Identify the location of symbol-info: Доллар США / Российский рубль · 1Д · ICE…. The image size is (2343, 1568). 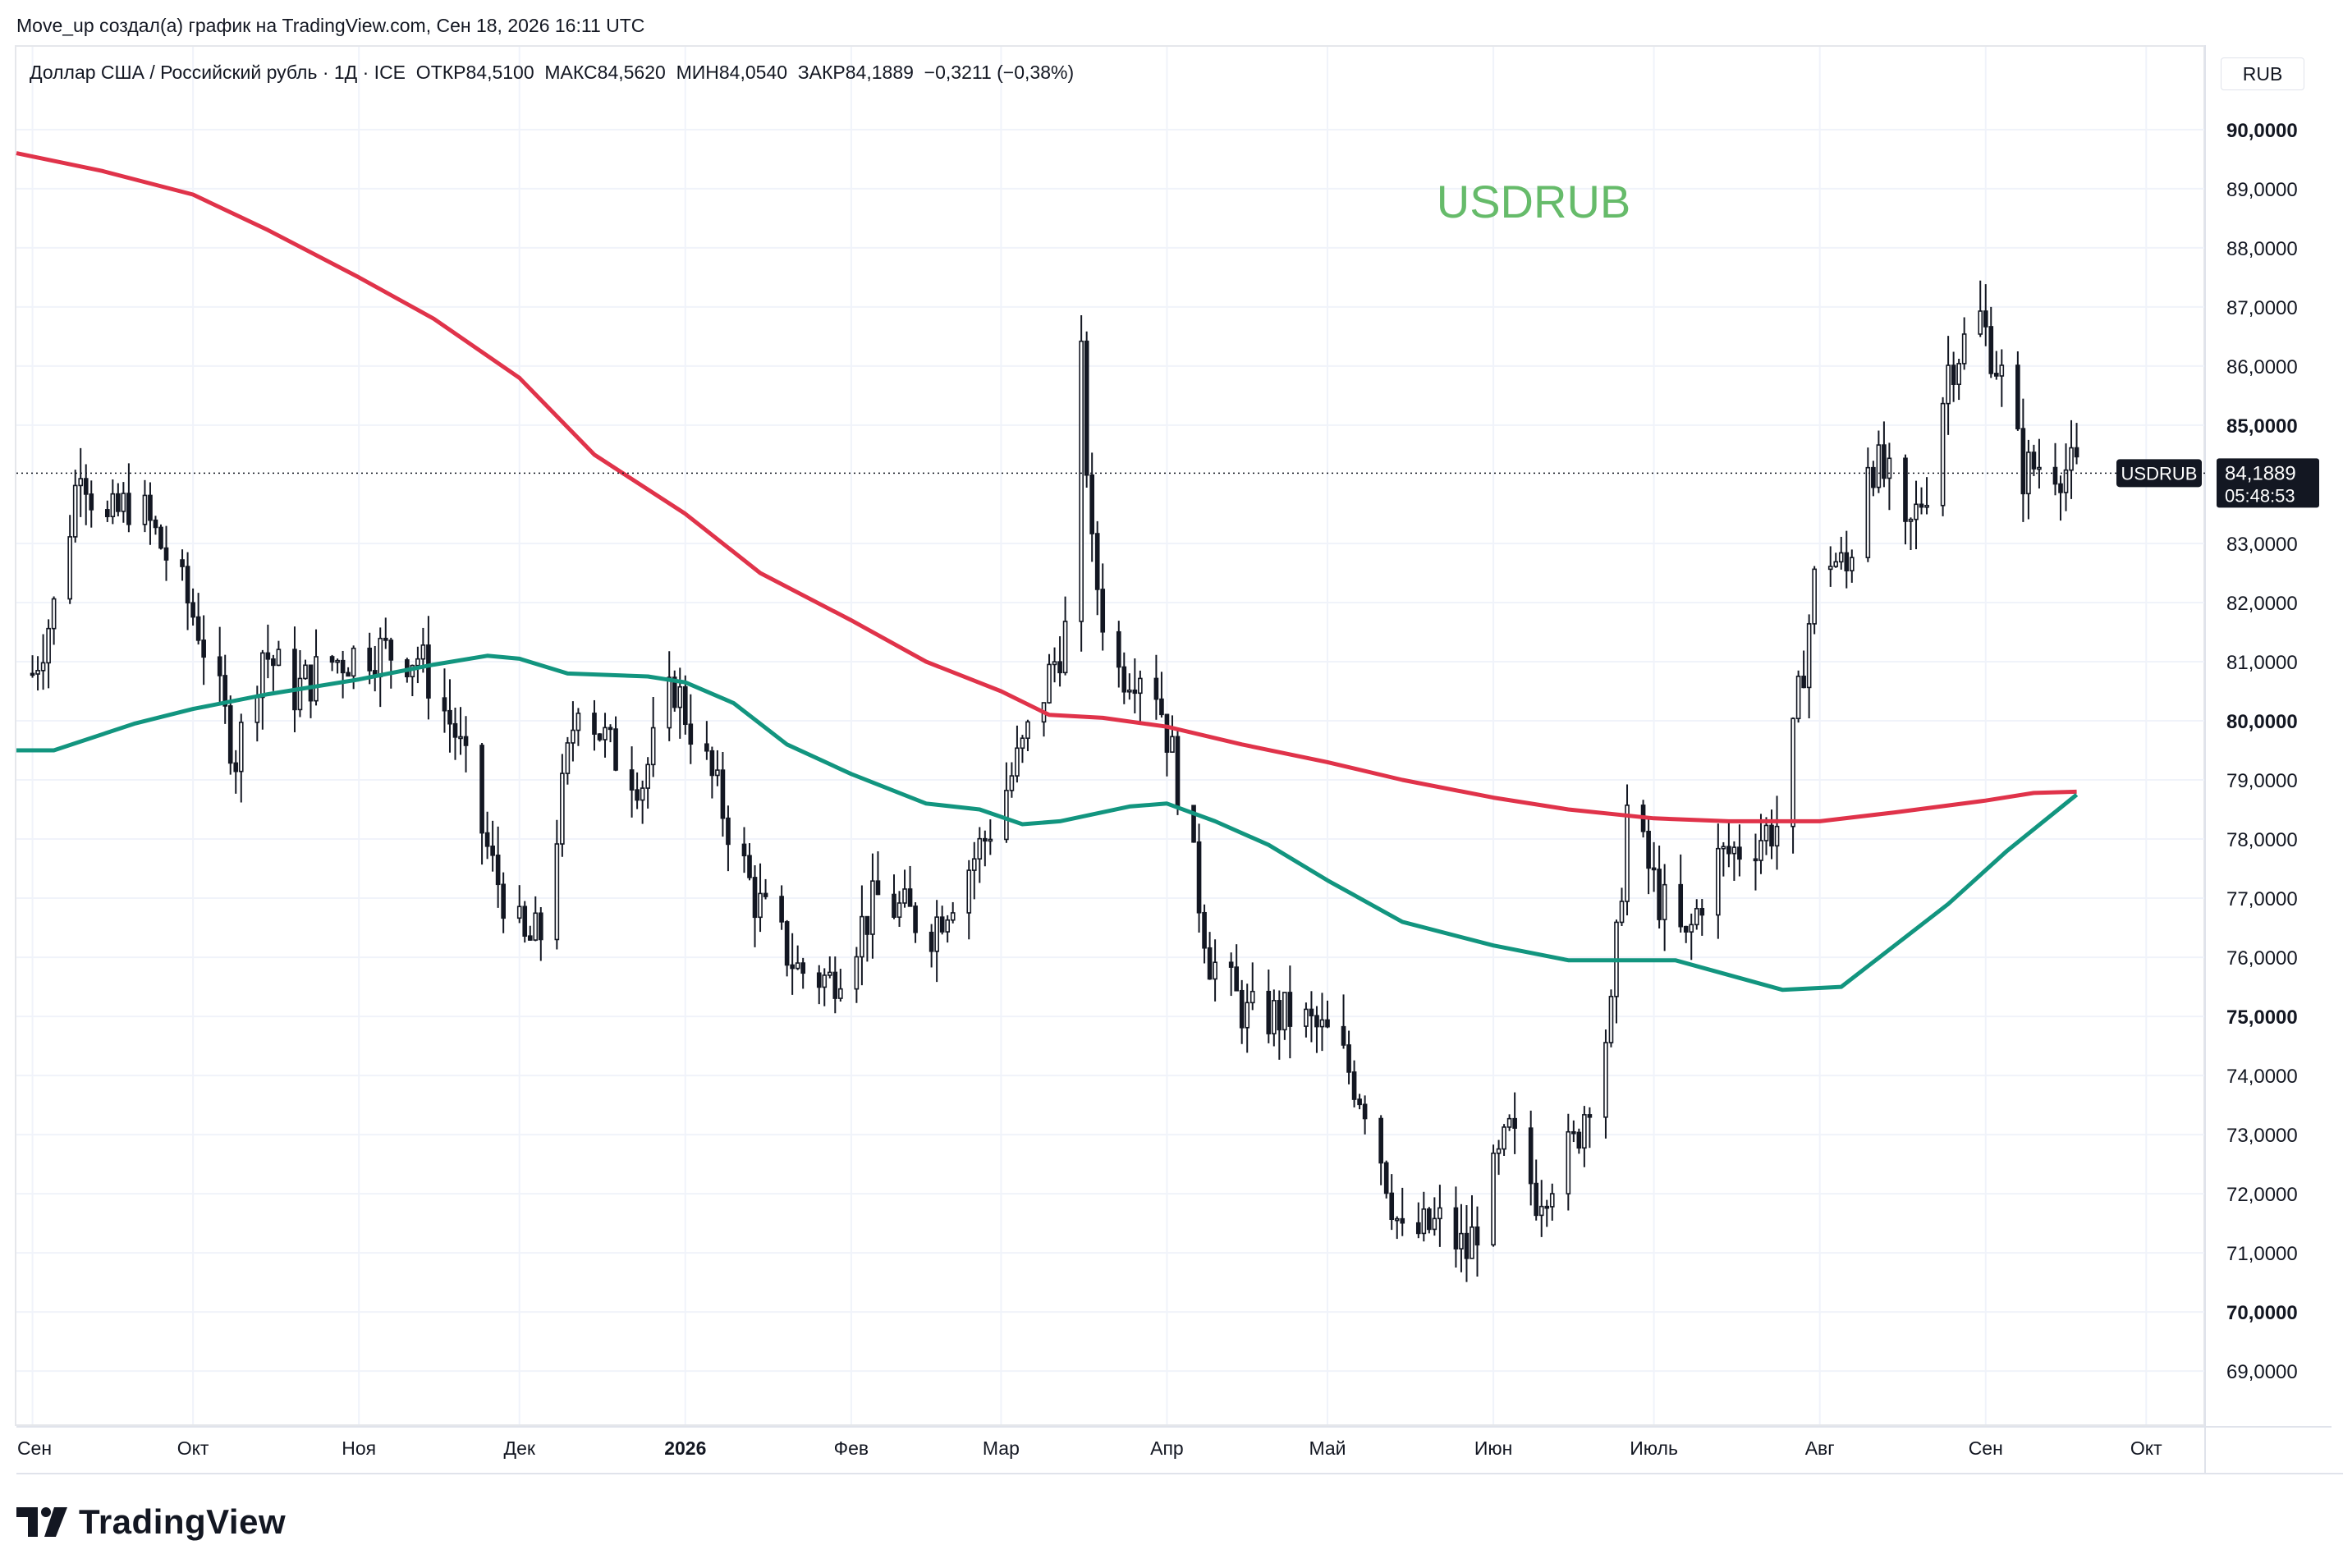
(552, 72).